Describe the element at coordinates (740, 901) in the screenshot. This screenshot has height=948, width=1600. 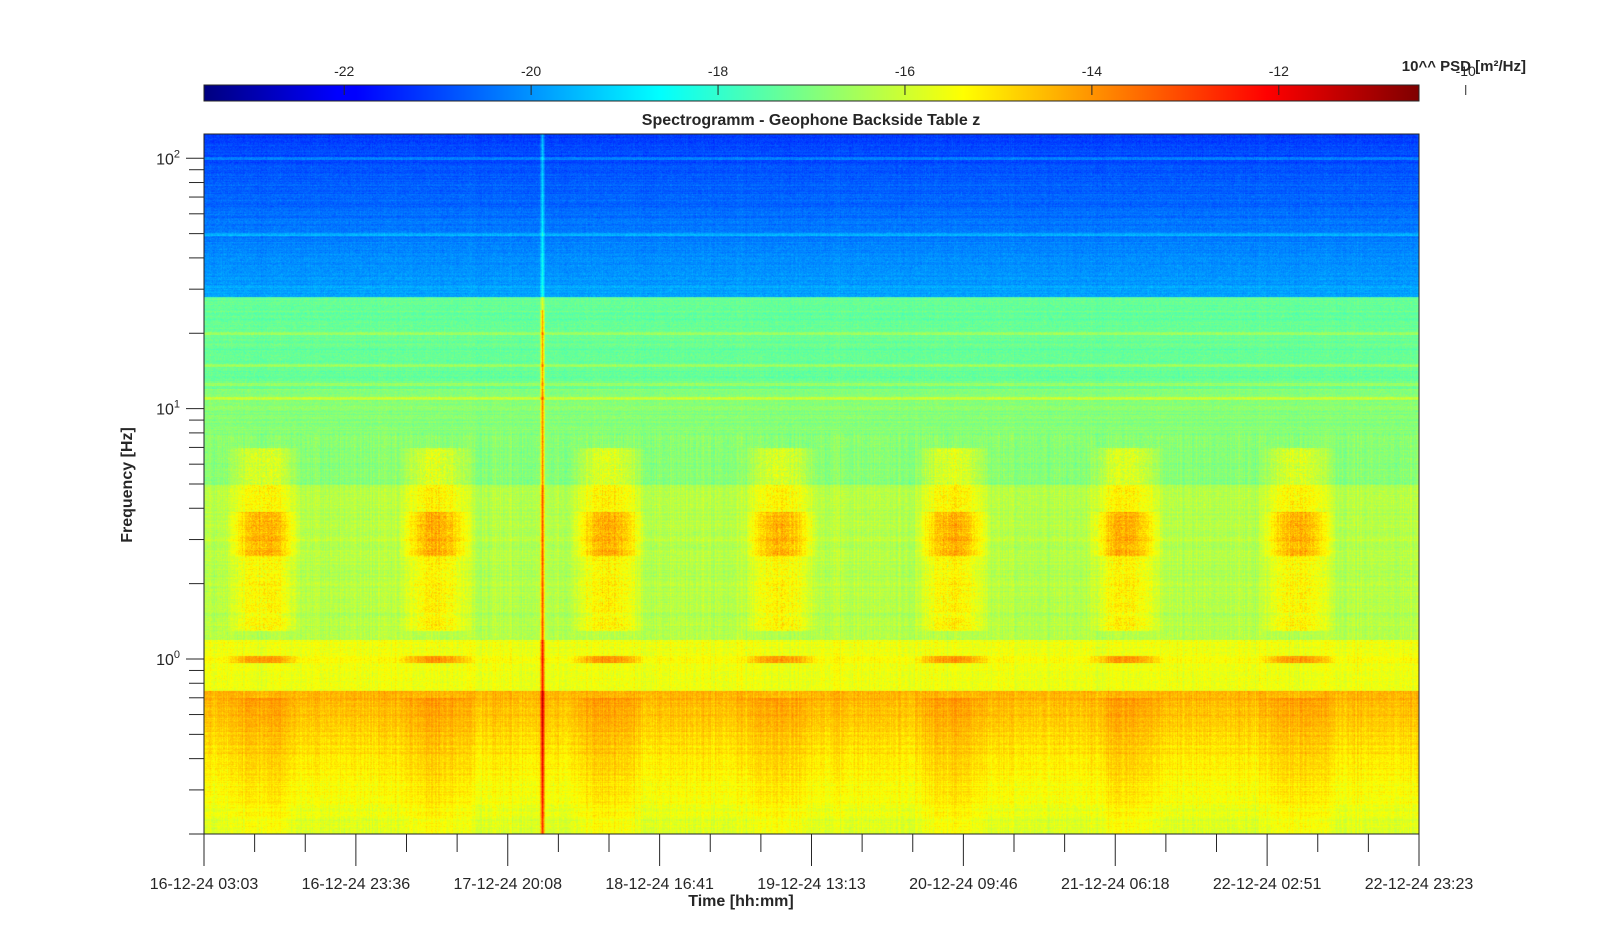
I see `x-axis-label: Time [hh:mm]` at that location.